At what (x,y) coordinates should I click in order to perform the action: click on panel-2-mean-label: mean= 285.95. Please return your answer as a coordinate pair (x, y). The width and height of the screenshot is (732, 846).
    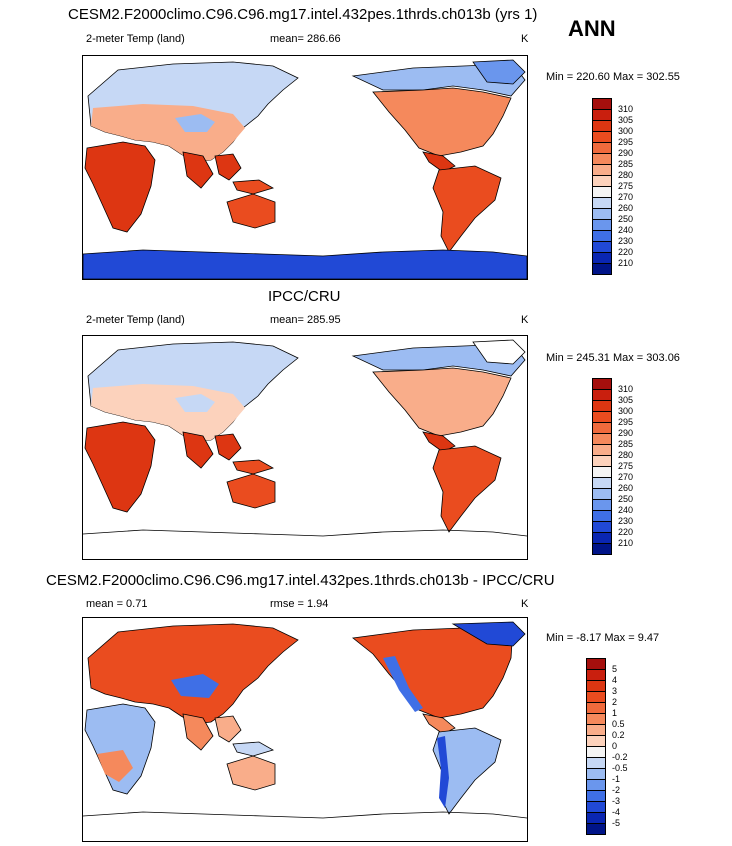
    Looking at the image, I should click on (305, 320).